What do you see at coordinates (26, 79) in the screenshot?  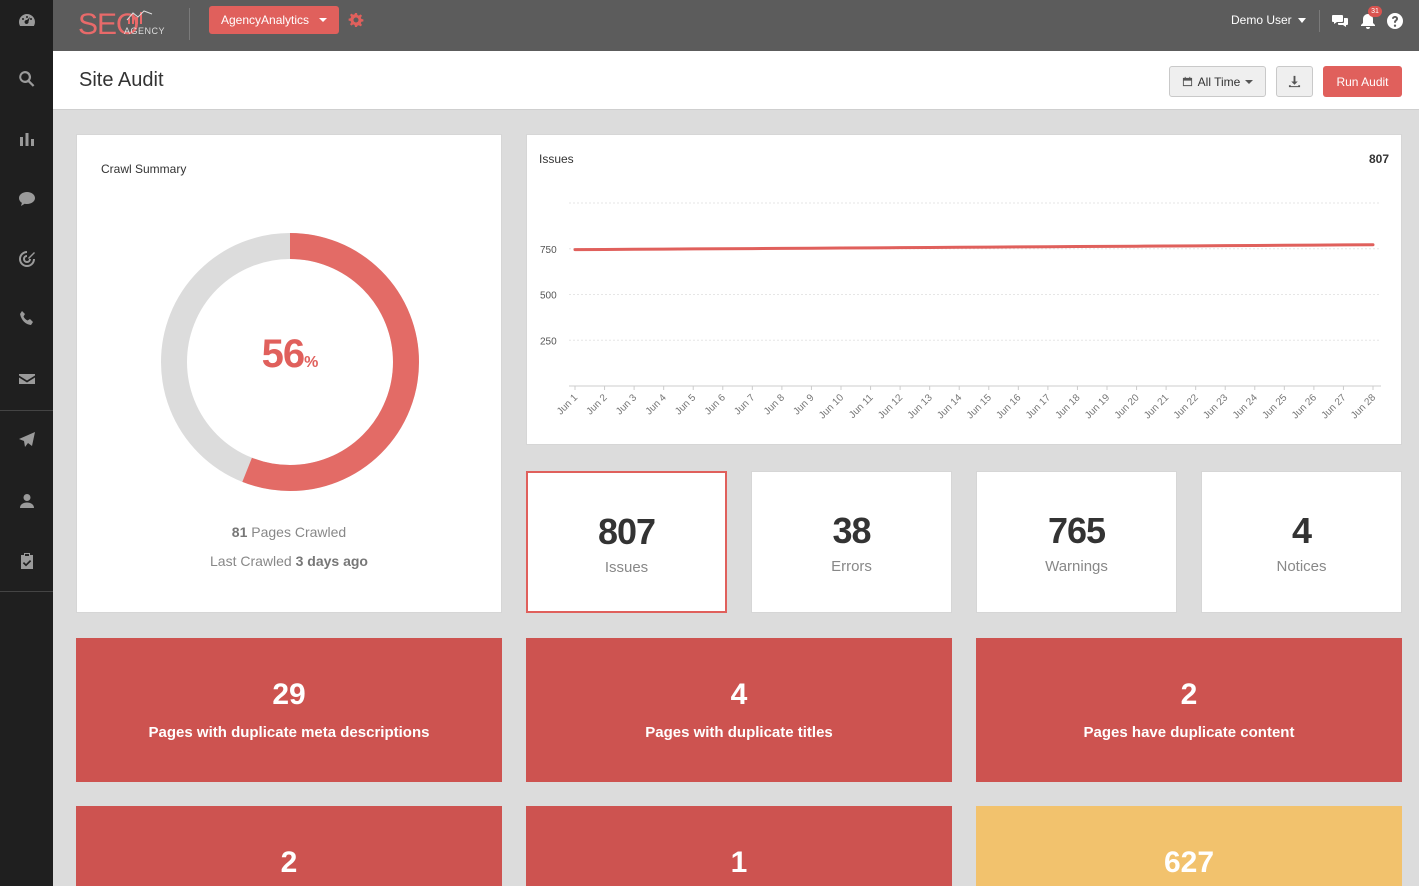 I see `search-icon` at bounding box center [26, 79].